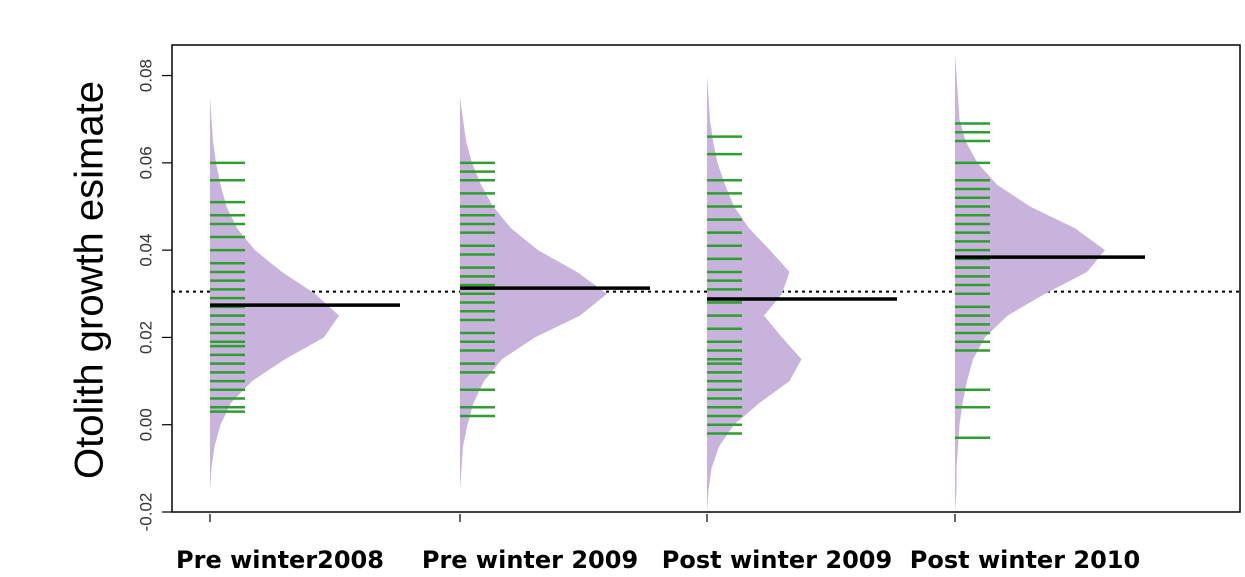 The height and width of the screenshot is (577, 1245). I want to click on y-tick-label: -0.02, so click(145, 512).